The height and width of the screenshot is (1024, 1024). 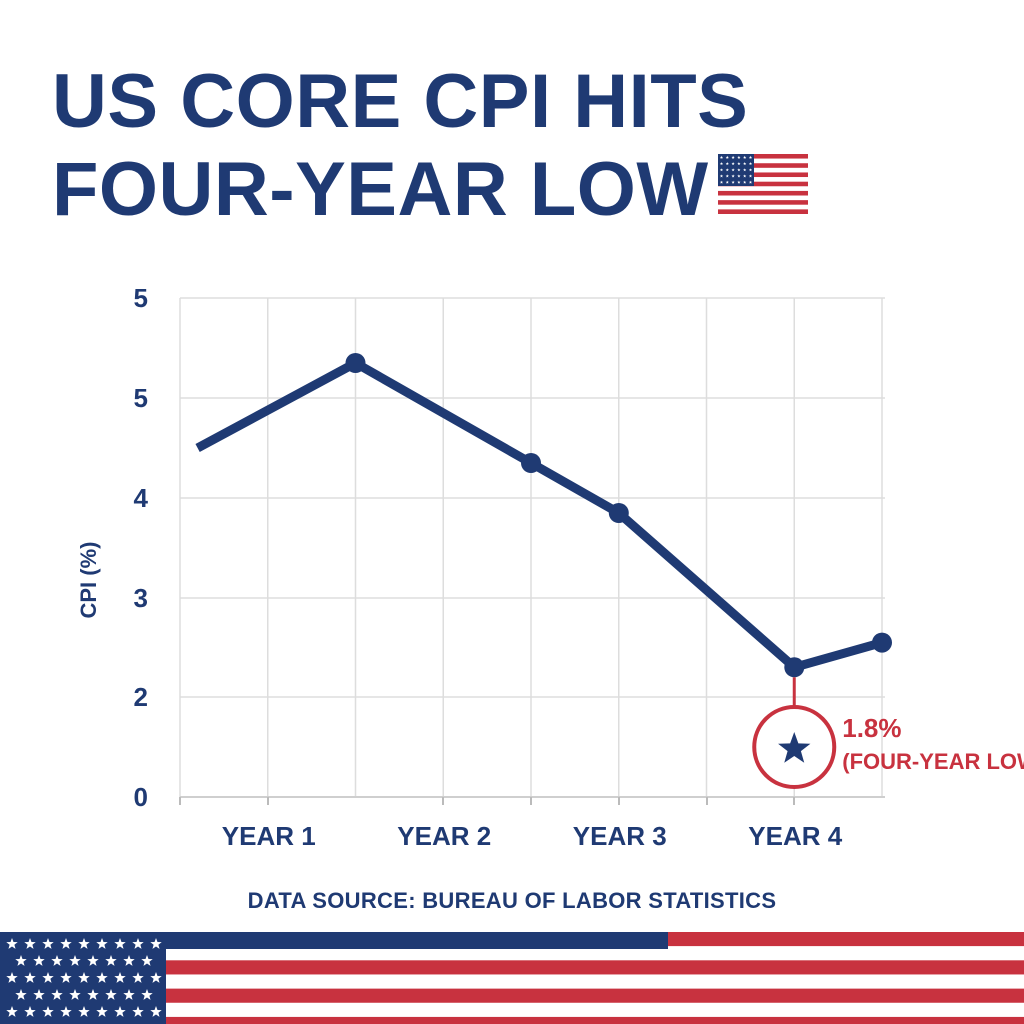 I want to click on x-tick-label: YEAR 2, so click(x=444, y=836).